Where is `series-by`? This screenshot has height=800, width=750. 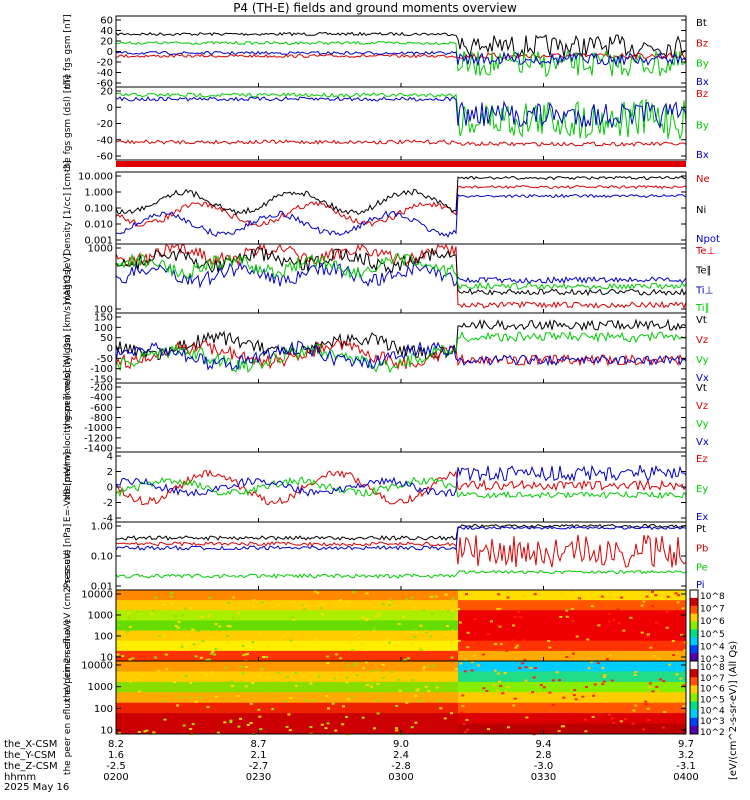
series-by is located at coordinates (401, 59).